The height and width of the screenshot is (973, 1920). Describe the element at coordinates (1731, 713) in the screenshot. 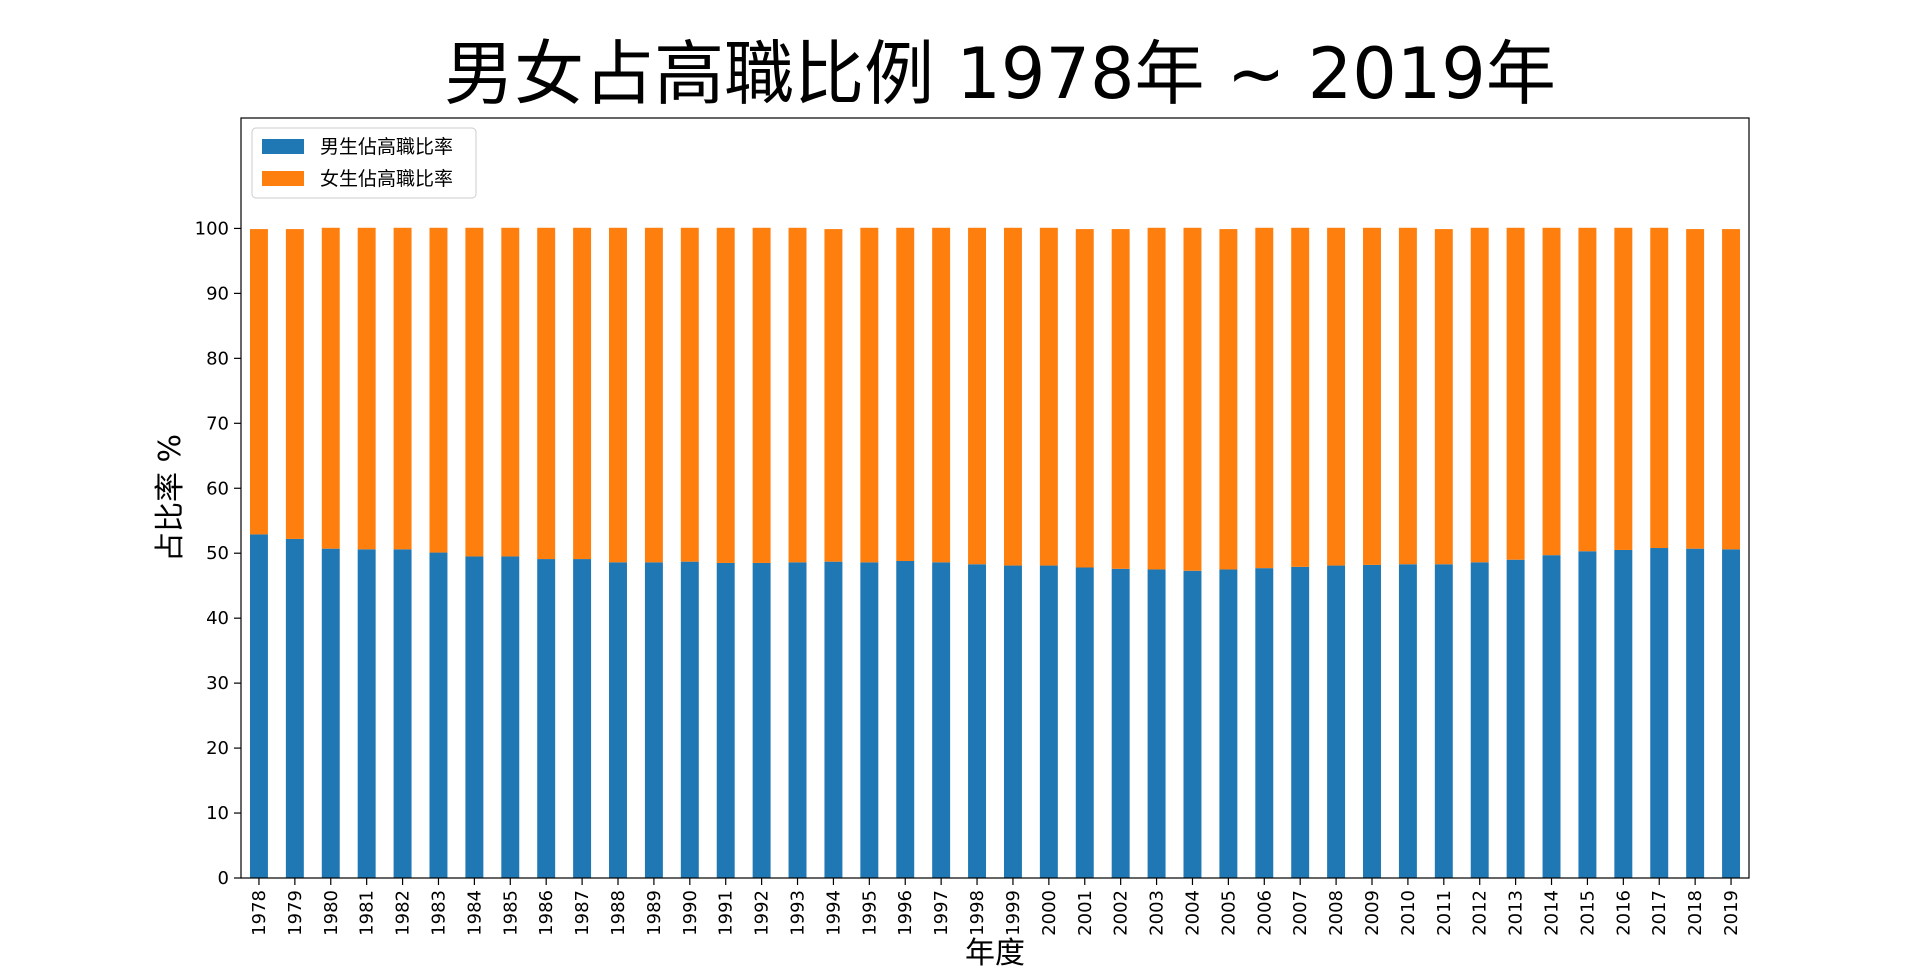

I see `bar-male-2019` at that location.